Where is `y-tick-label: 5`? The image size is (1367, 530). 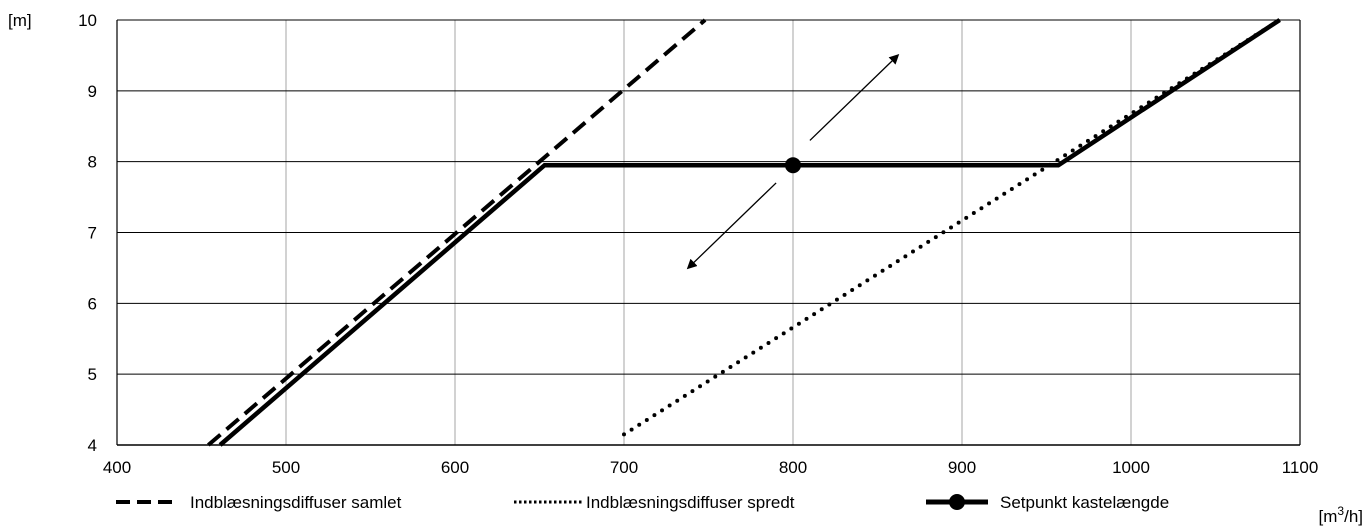 y-tick-label: 5 is located at coordinates (92, 374).